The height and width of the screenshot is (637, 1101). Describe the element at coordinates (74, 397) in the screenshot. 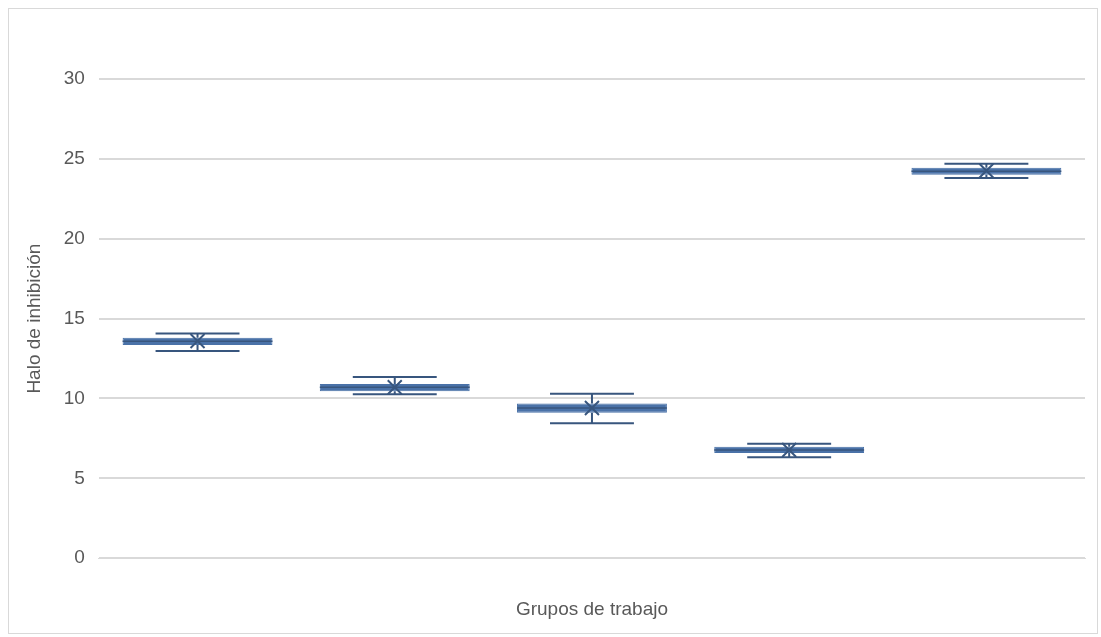

I see `y-tick-label: 10` at that location.